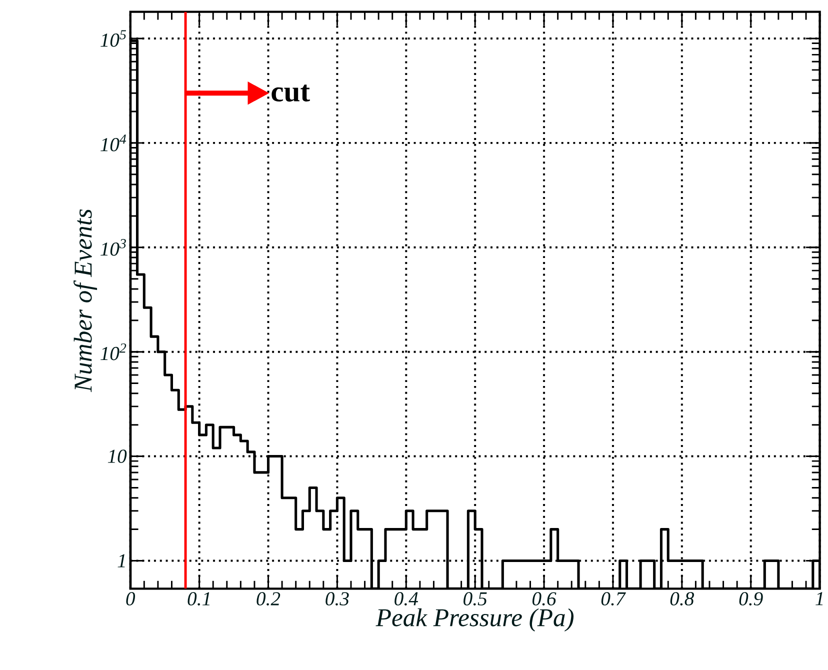 This screenshot has width=828, height=670. Describe the element at coordinates (475, 620) in the screenshot. I see `x-axis-title: Peak Pressure (Pa)` at that location.